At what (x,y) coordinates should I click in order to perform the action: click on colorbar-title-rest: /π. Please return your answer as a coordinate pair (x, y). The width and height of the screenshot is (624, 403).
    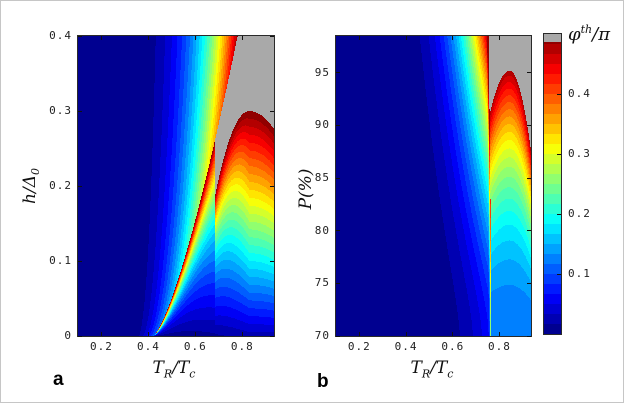
    Looking at the image, I should click on (601, 34).